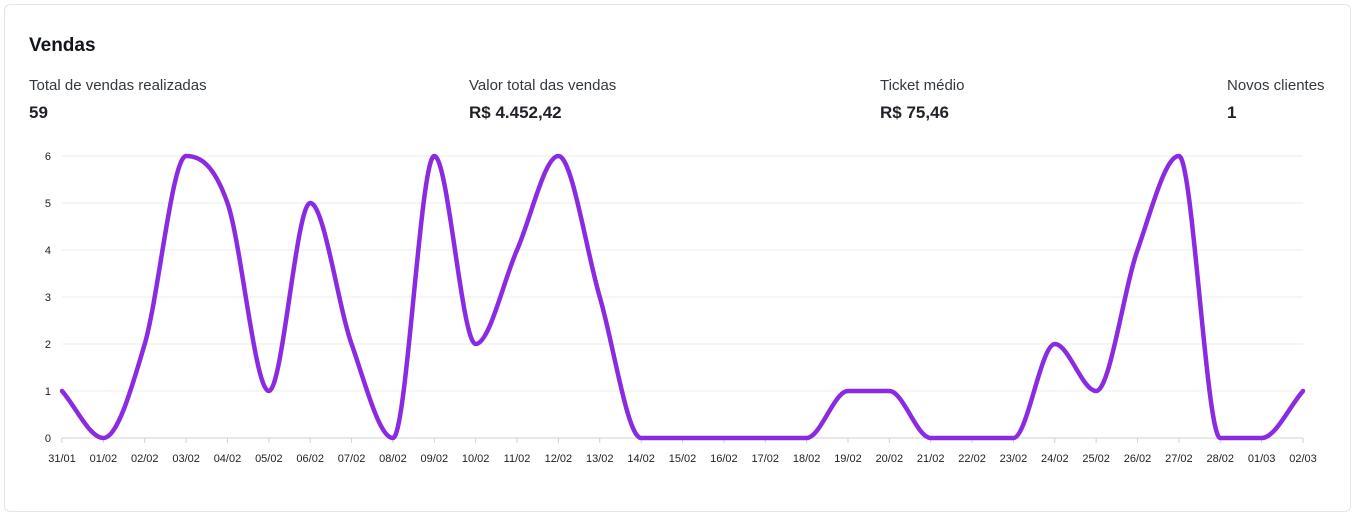 This screenshot has width=1357, height=518. I want to click on y-tick-label: 4, so click(48, 251).